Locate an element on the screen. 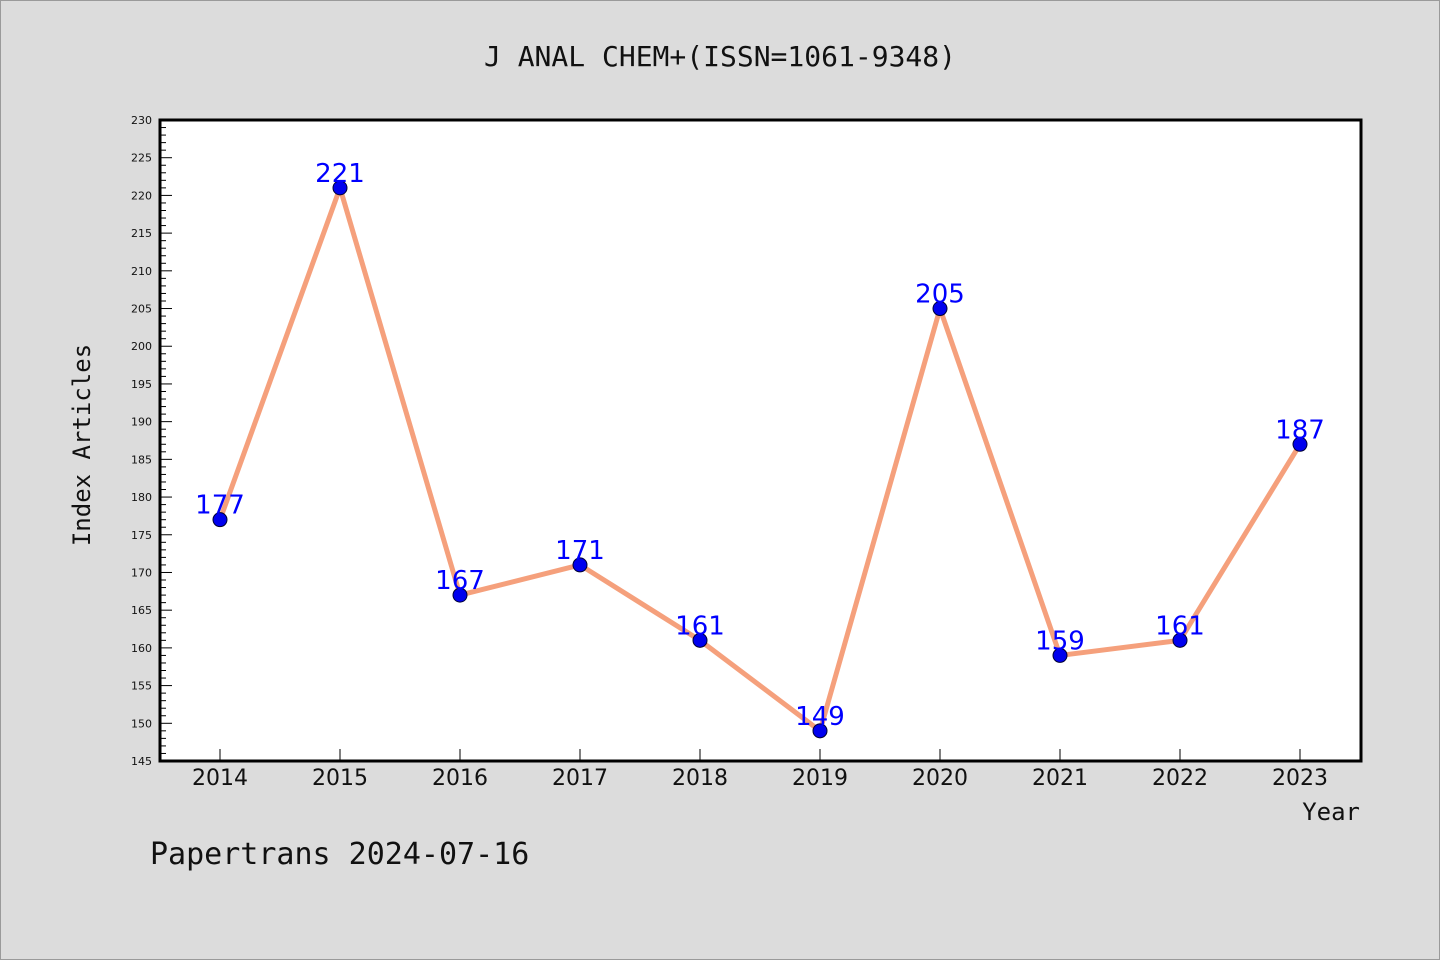 This screenshot has width=1440, height=960. data-label: 167 is located at coordinates (460, 581).